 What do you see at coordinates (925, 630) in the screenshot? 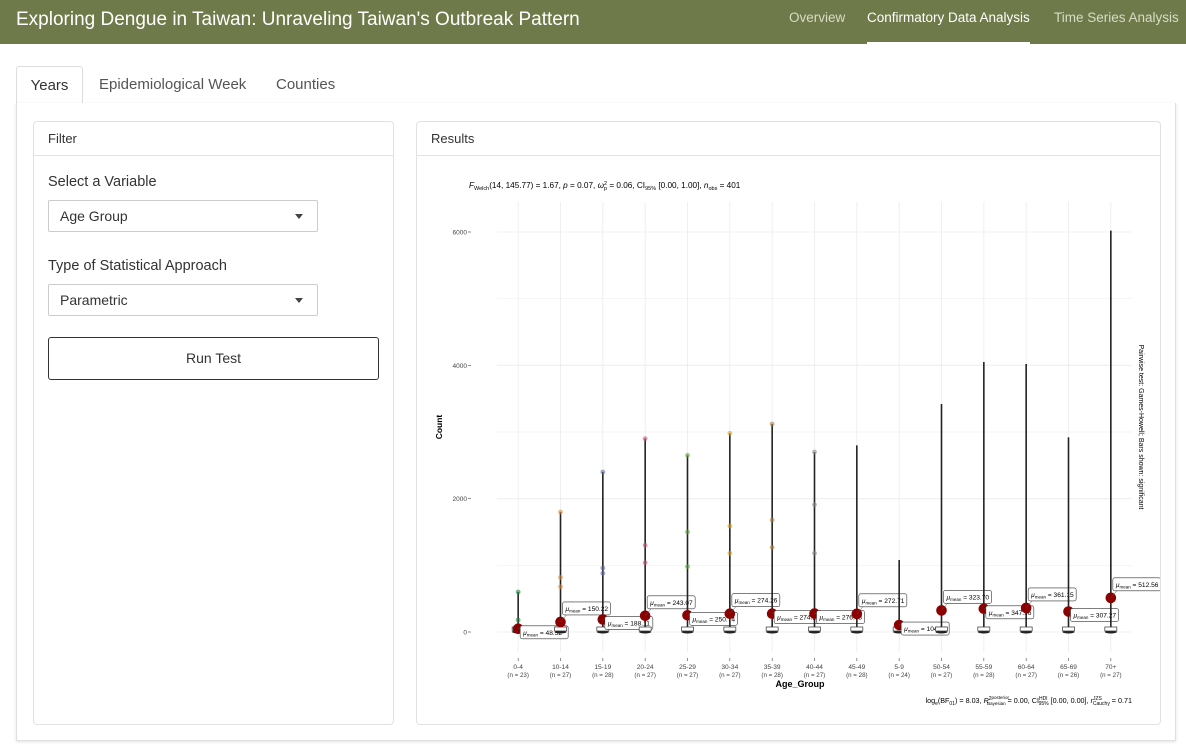
I see `mean-label: μmean = 104.38` at bounding box center [925, 630].